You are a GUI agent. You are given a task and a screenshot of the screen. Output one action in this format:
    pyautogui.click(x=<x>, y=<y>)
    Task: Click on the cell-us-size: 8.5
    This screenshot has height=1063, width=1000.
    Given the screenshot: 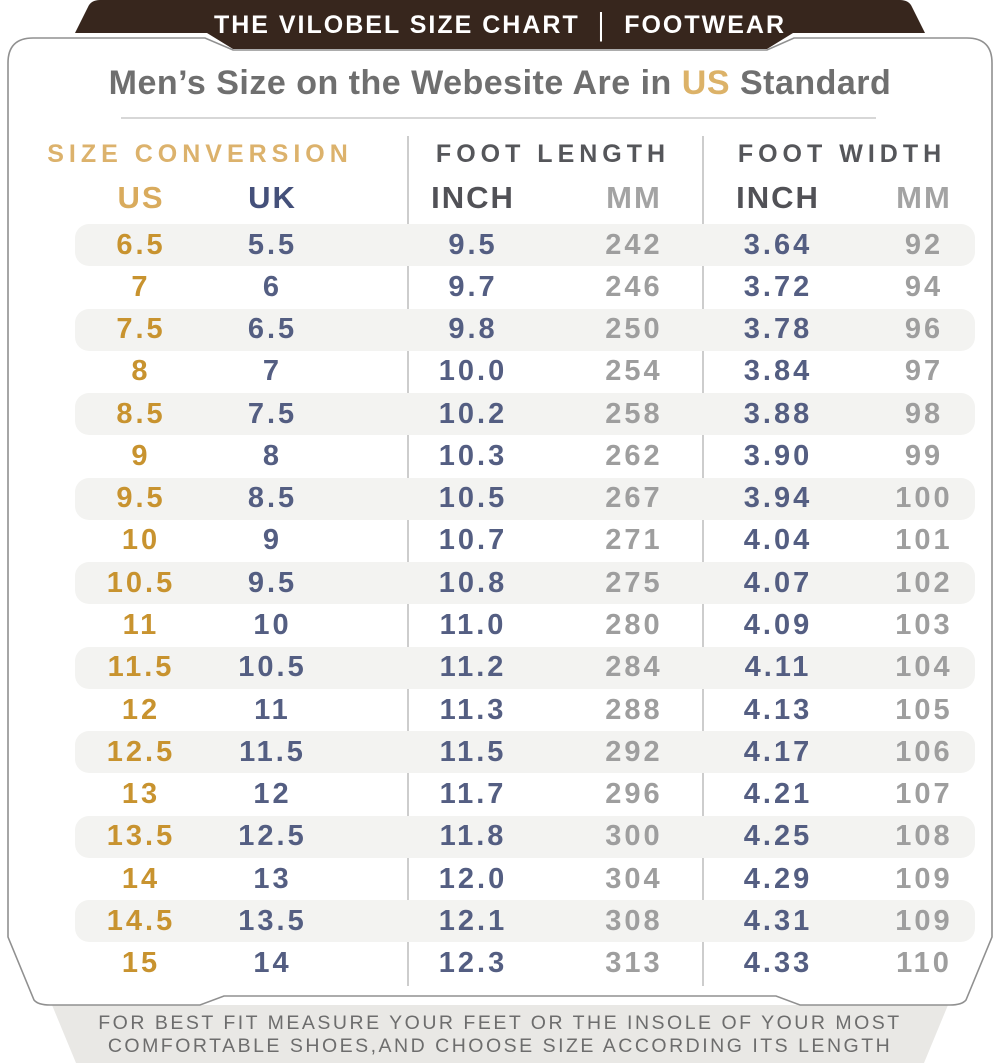 What is the action you would take?
    pyautogui.click(x=141, y=413)
    